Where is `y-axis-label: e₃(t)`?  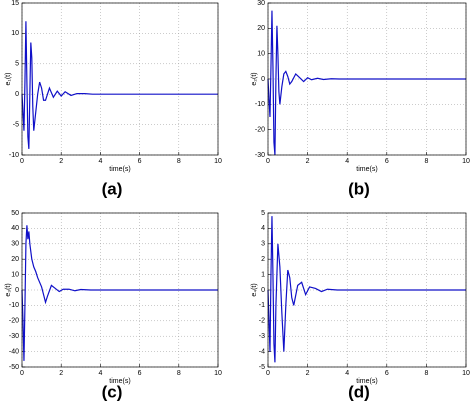 y-axis-label: e₃(t) is located at coordinates (8, 289).